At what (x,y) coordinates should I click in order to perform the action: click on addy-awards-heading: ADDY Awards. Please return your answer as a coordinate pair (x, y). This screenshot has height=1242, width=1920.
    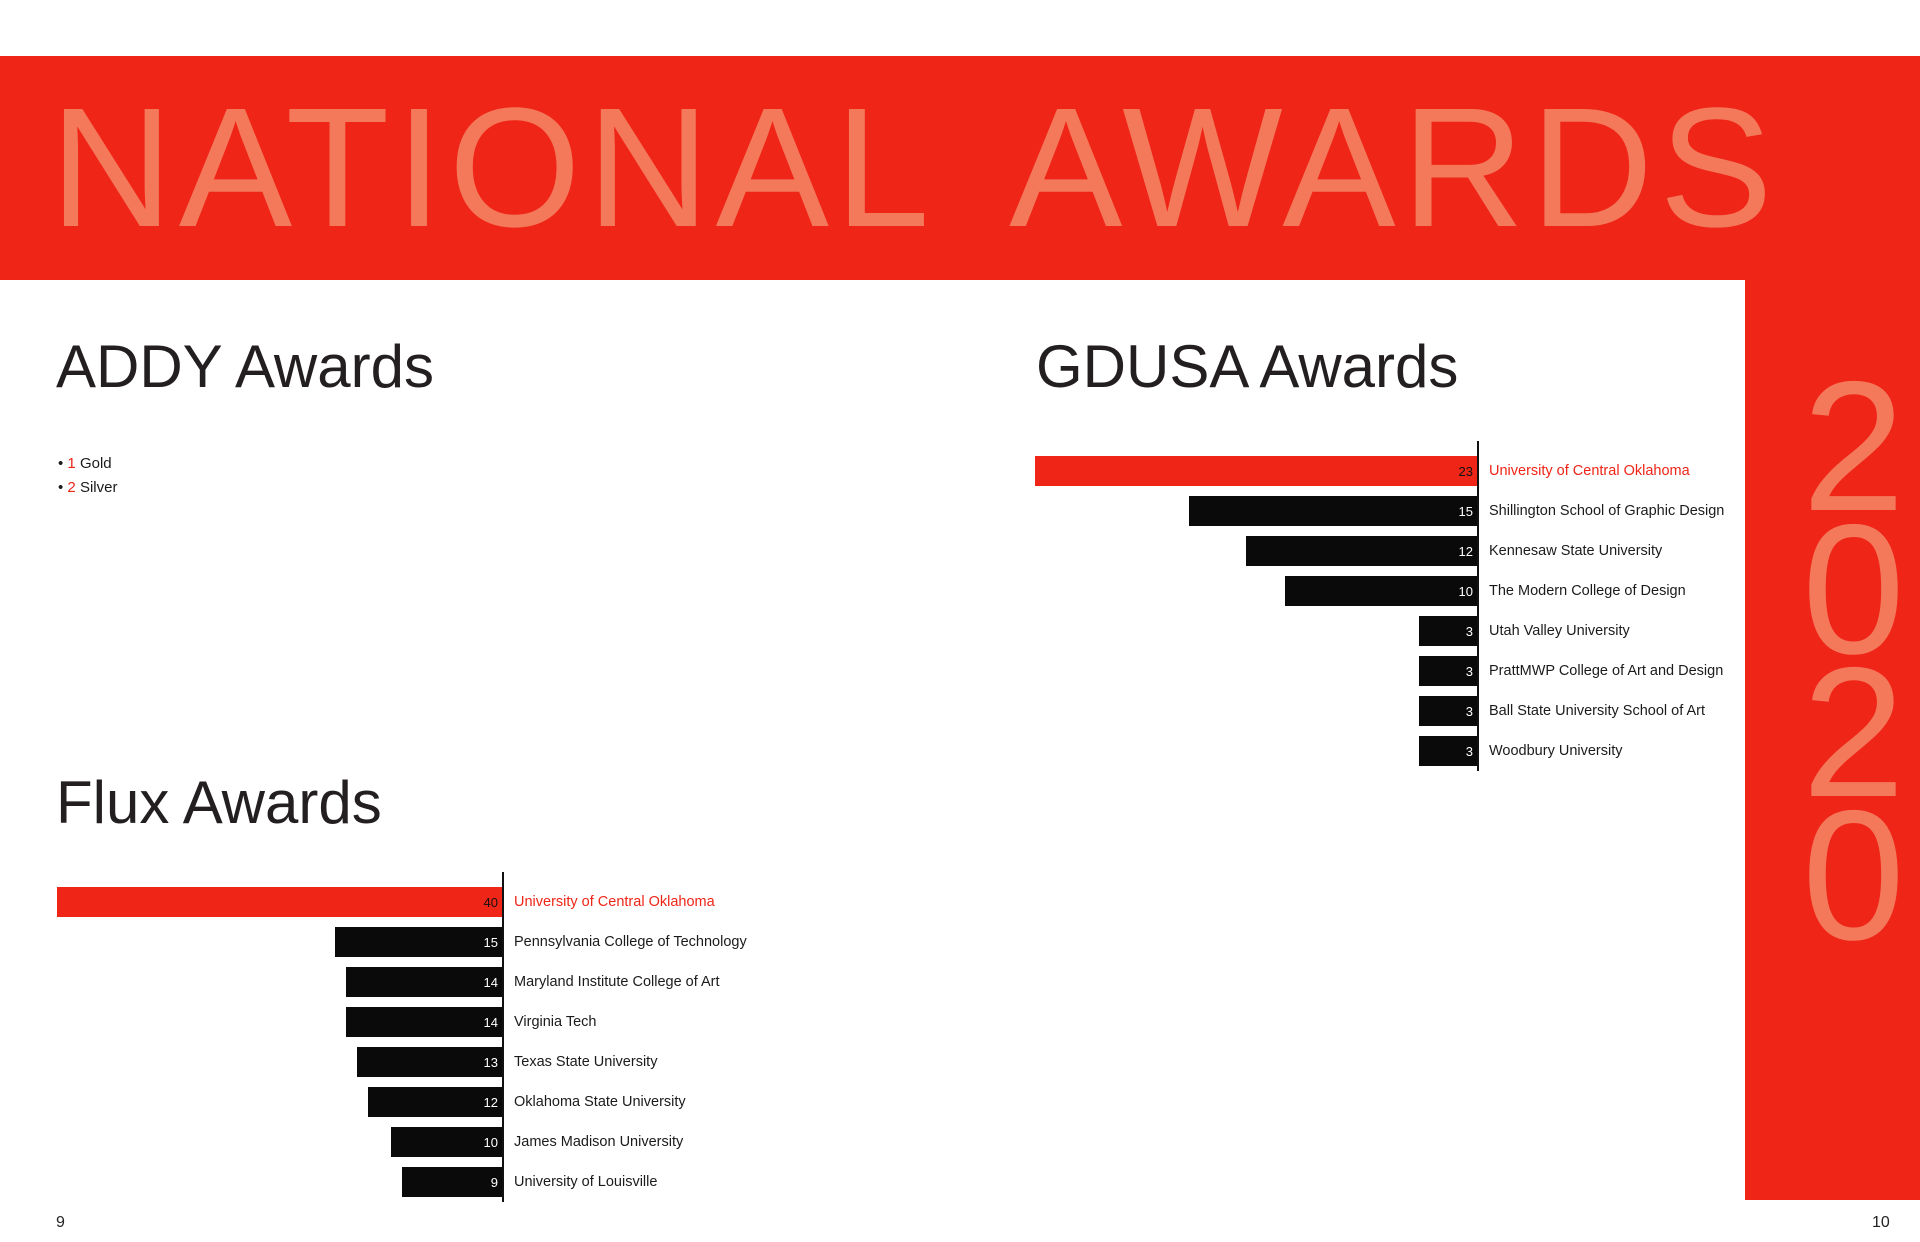
    Looking at the image, I should click on (245, 366).